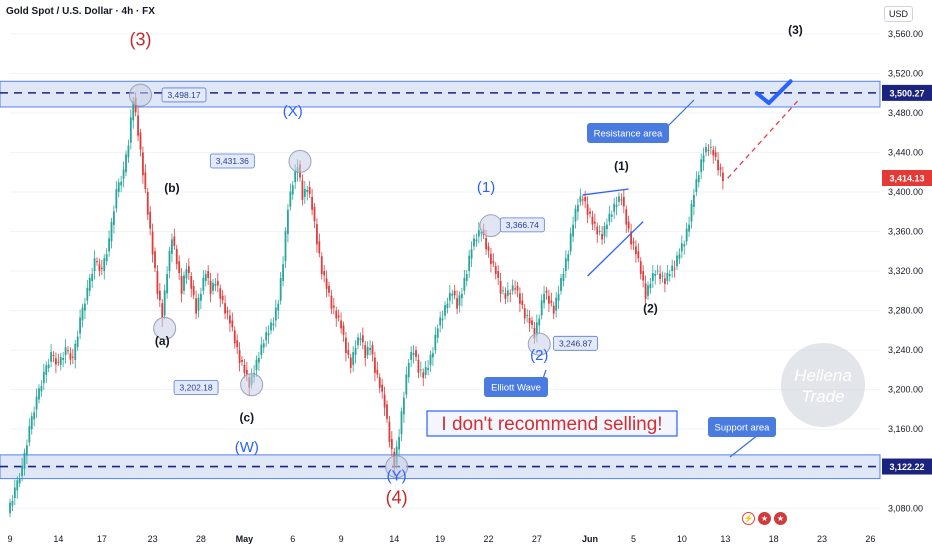  I want to click on projection-line, so click(764, 138).